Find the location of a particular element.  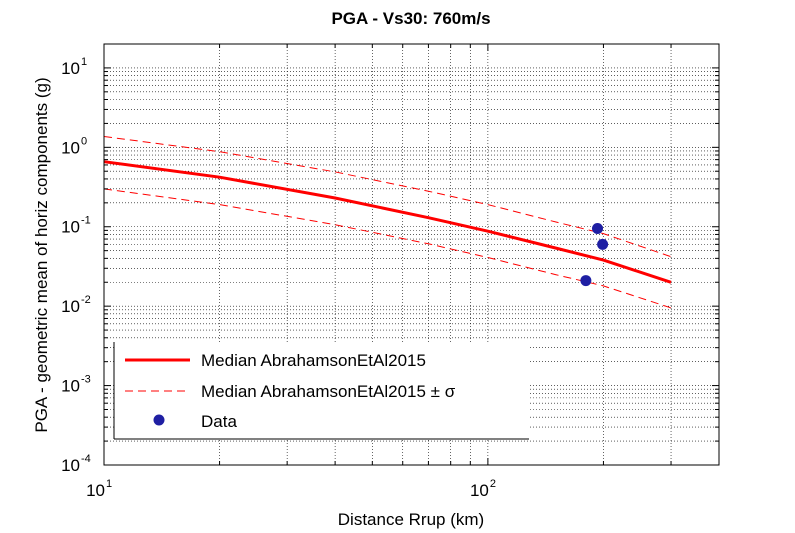

legend-label-median: Median AbrahamsonEtAl2015 is located at coordinates (313, 360).